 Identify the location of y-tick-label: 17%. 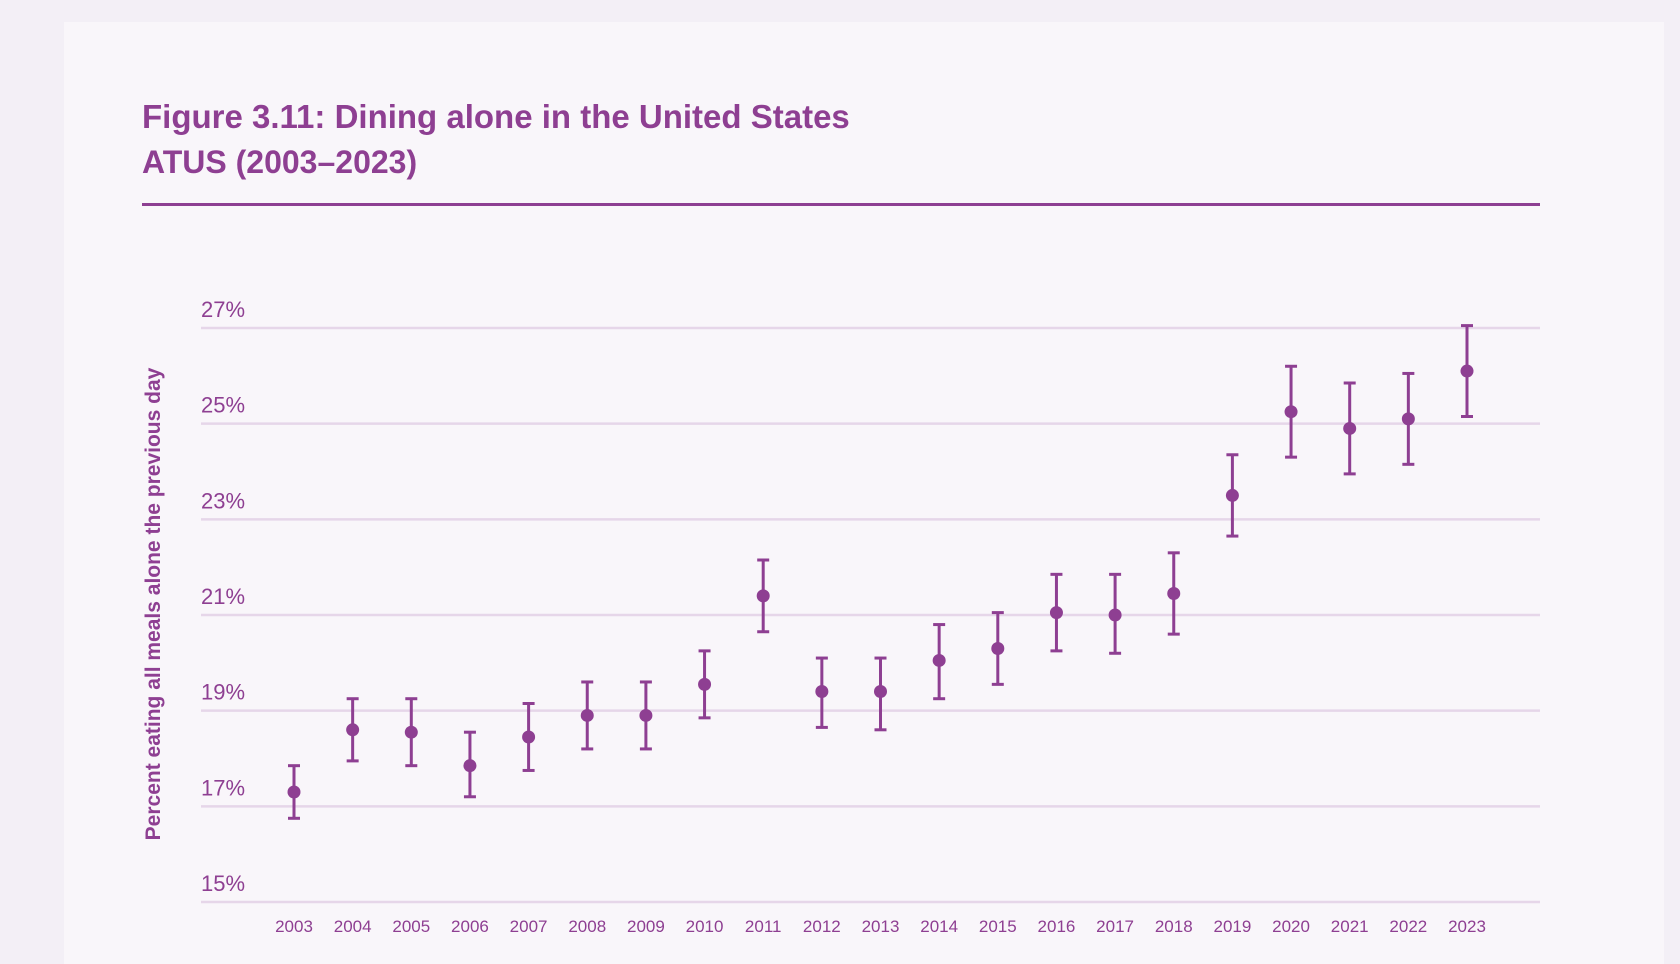
(223, 787).